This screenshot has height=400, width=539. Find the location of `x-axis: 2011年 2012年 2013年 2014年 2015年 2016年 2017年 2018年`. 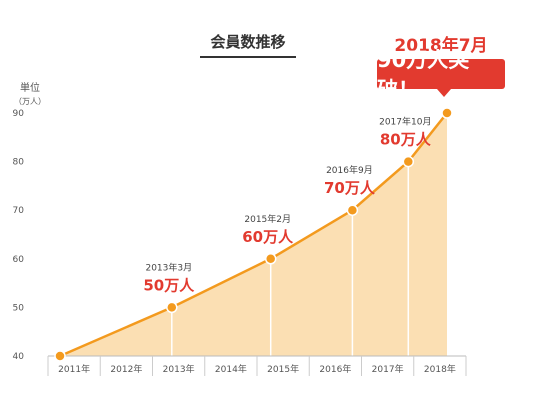

x-axis: 2011年 2012年 2013年 2014年 2015年 2016年 2017年 2018年 is located at coordinates (257, 365).